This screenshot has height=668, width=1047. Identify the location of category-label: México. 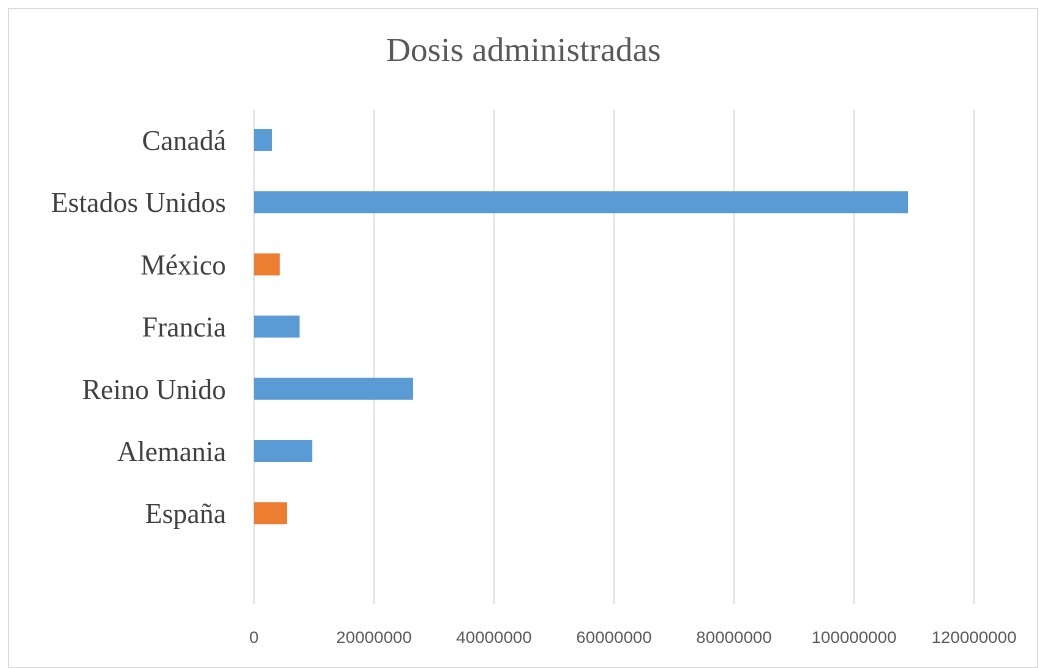
(183, 265).